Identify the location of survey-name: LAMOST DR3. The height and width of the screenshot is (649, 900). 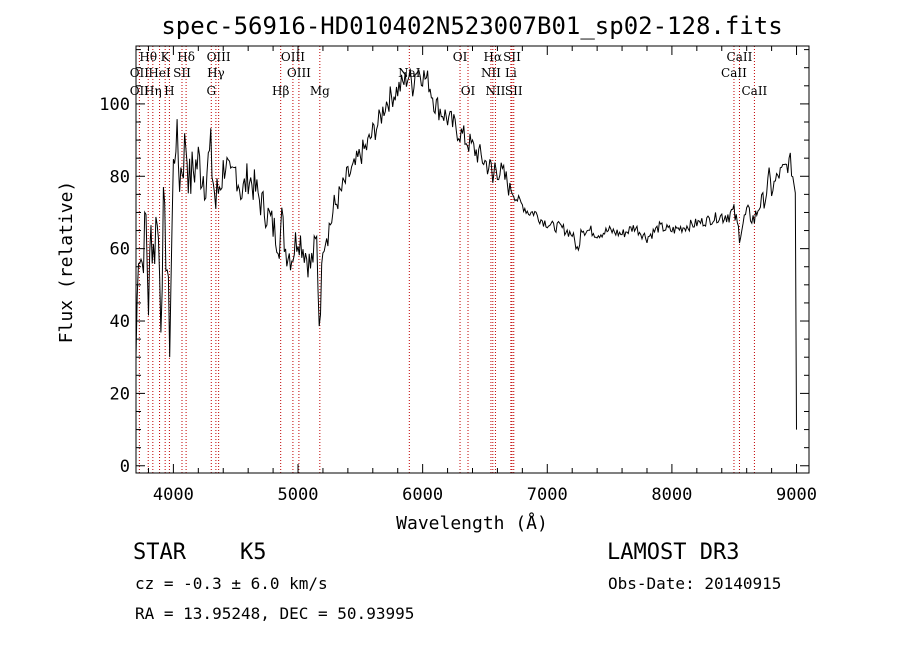
(673, 552).